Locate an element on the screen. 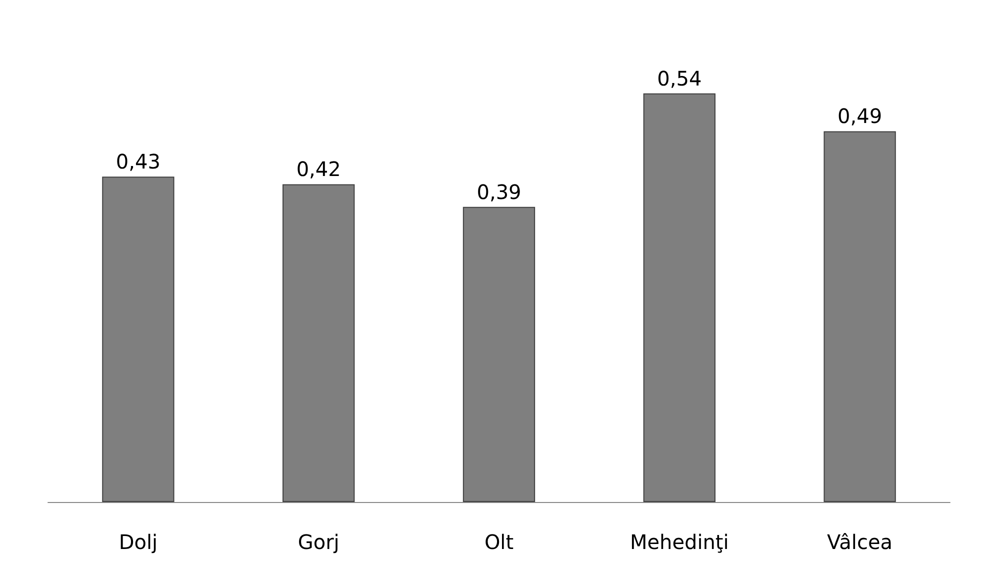 The width and height of the screenshot is (998, 580). data-label: 0,49 is located at coordinates (860, 116).